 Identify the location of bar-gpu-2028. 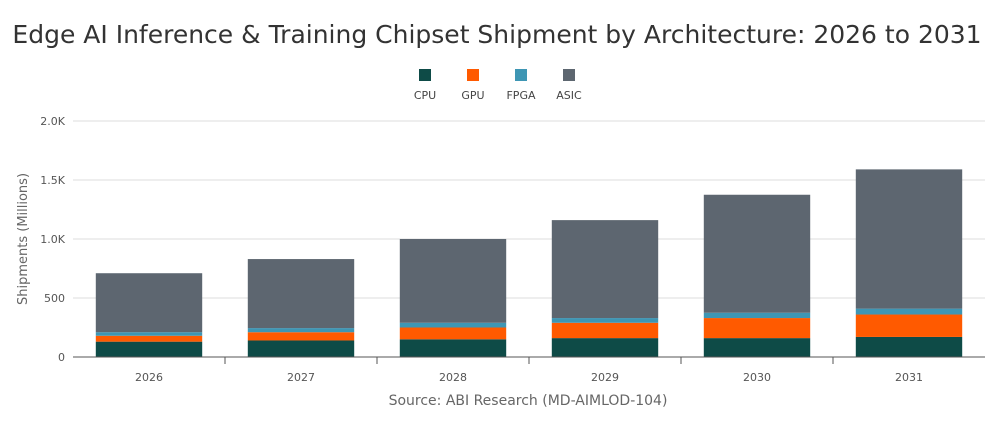
(453, 333).